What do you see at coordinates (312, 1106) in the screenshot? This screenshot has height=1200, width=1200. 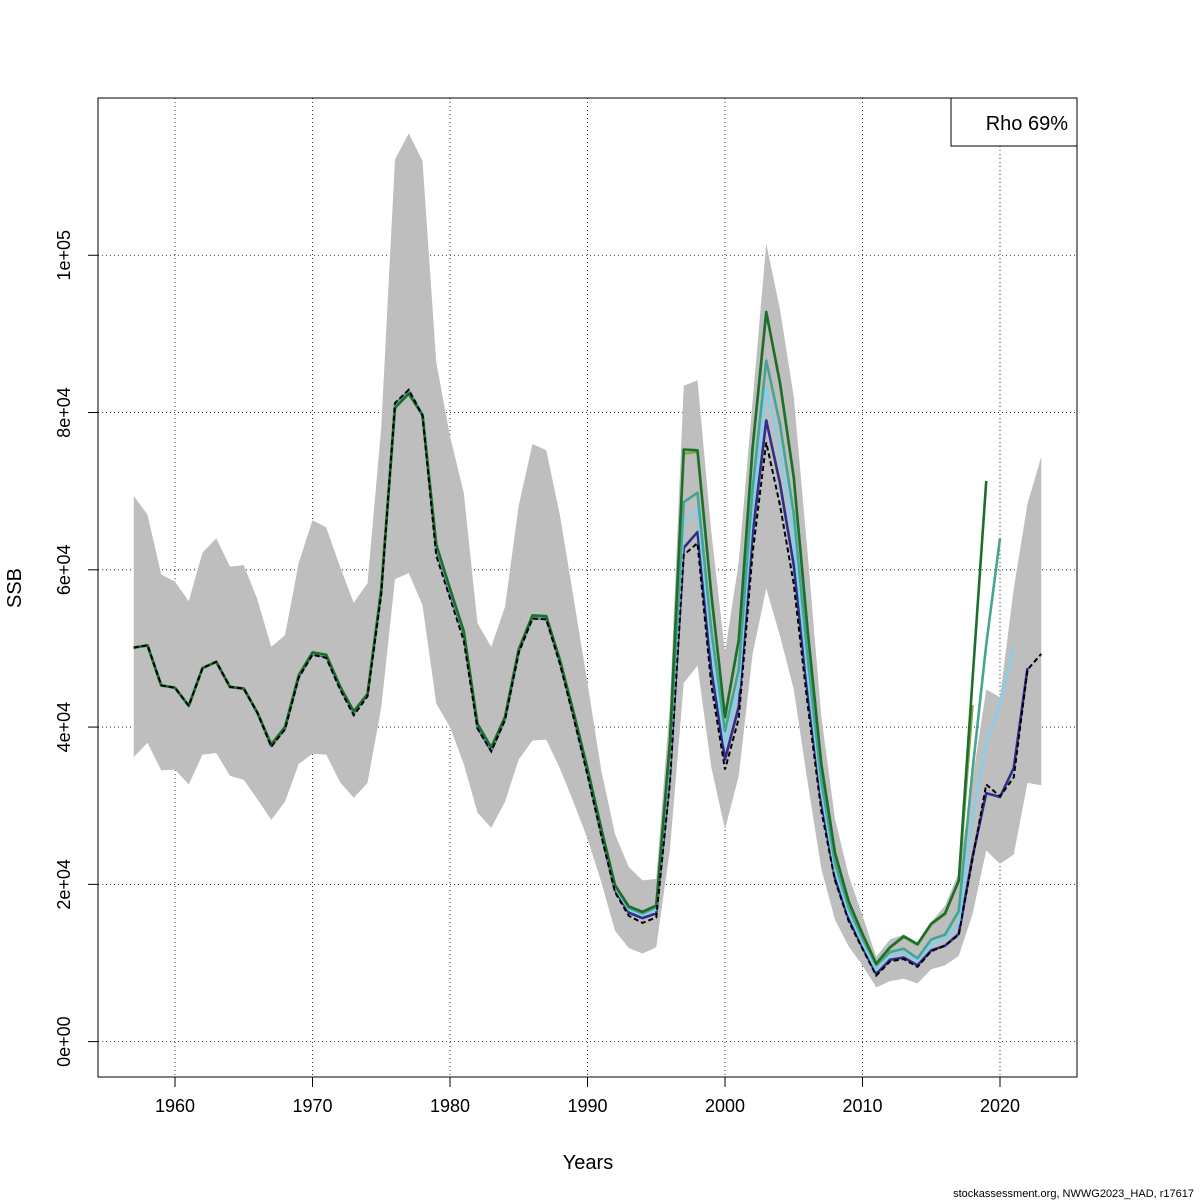 I see `x-tick-label: 1970` at bounding box center [312, 1106].